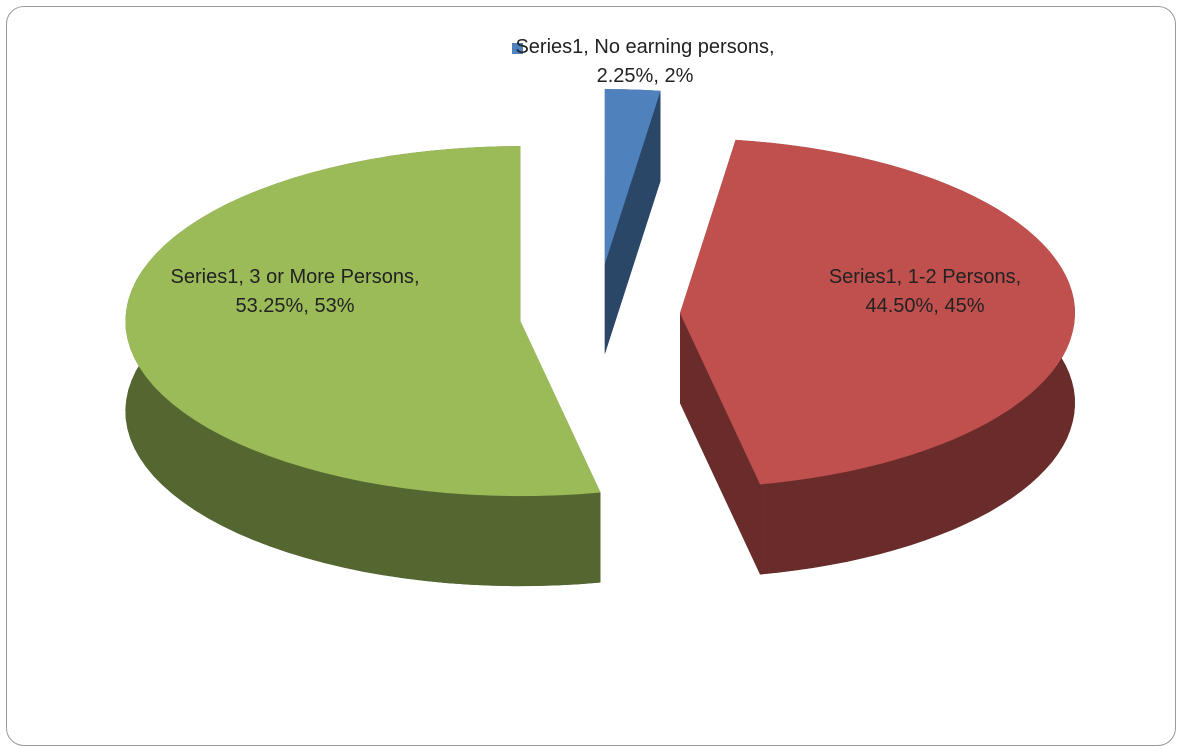 This screenshot has width=1187, height=746. Describe the element at coordinates (720, 444) in the screenshot. I see `slice-wall` at that location.